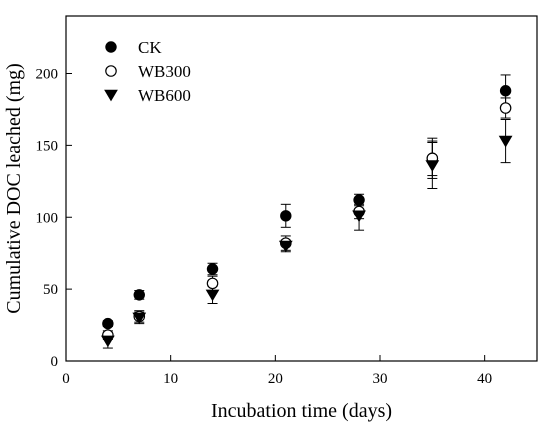 Image resolution: width=550 pixels, height=429 pixels. I want to click on legend-marker-wb600, so click(111, 95).